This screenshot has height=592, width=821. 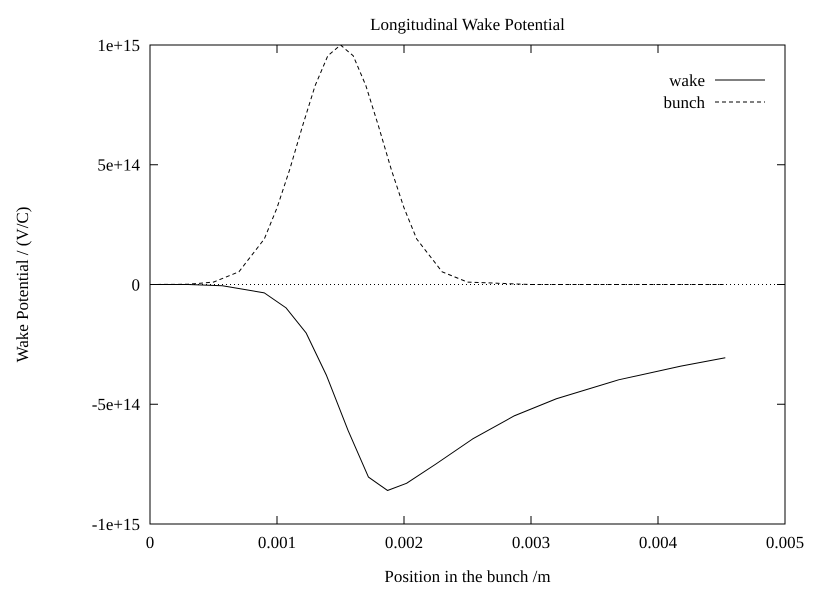 What do you see at coordinates (116, 404) in the screenshot?
I see `y-tick-label: -5e+14` at bounding box center [116, 404].